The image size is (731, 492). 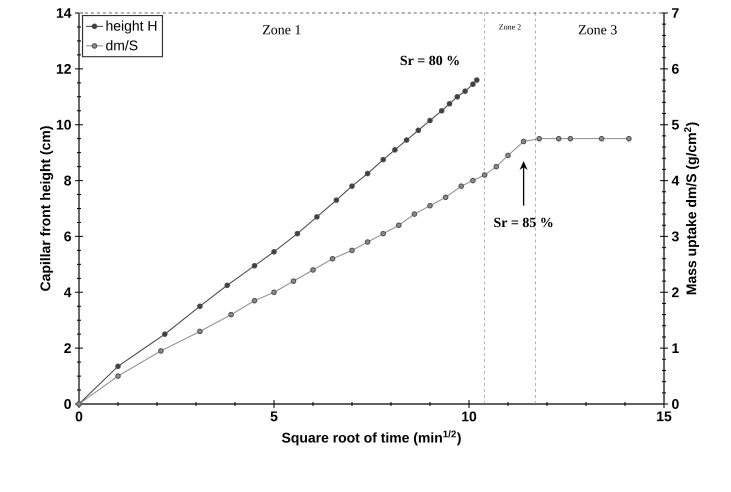 What do you see at coordinates (675, 236) in the screenshot?
I see `y2-tick-label: 3` at bounding box center [675, 236].